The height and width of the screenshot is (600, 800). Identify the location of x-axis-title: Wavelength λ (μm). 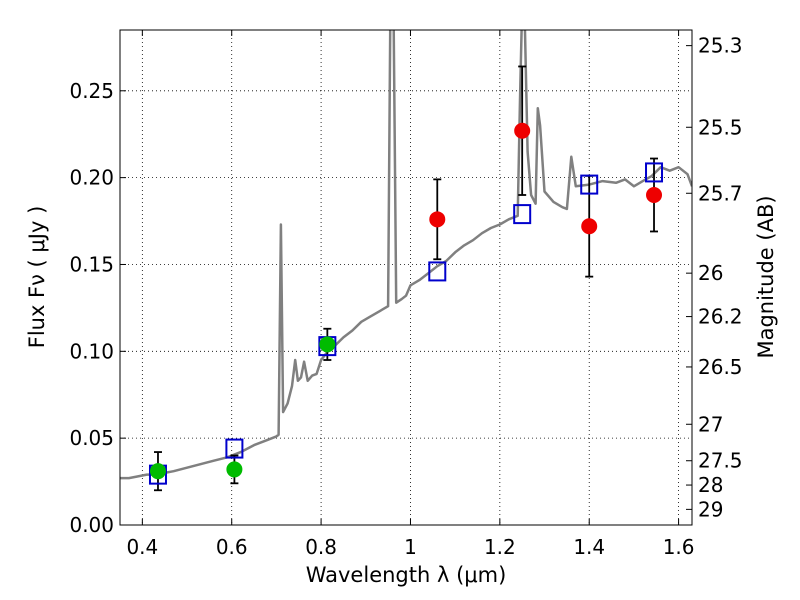
(406, 575).